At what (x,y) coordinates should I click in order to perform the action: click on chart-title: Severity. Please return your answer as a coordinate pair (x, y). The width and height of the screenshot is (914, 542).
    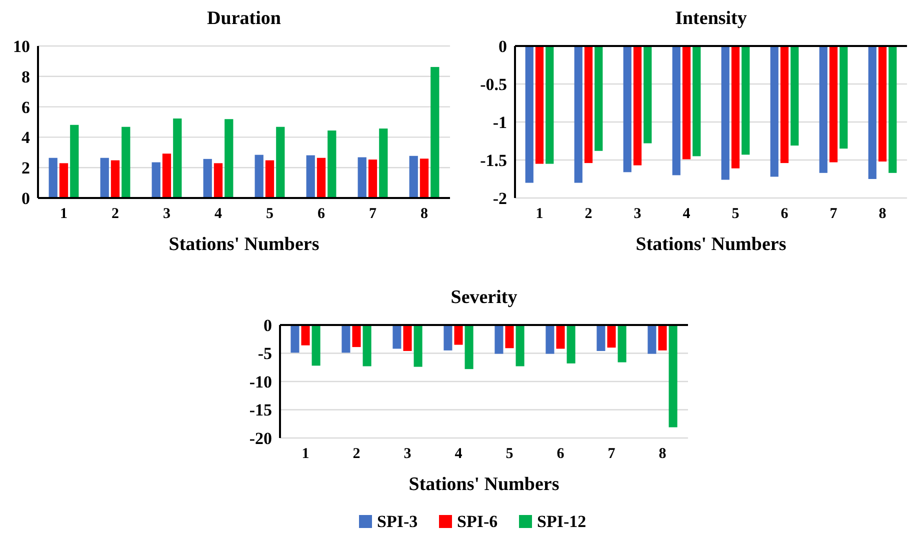
    Looking at the image, I should click on (484, 297).